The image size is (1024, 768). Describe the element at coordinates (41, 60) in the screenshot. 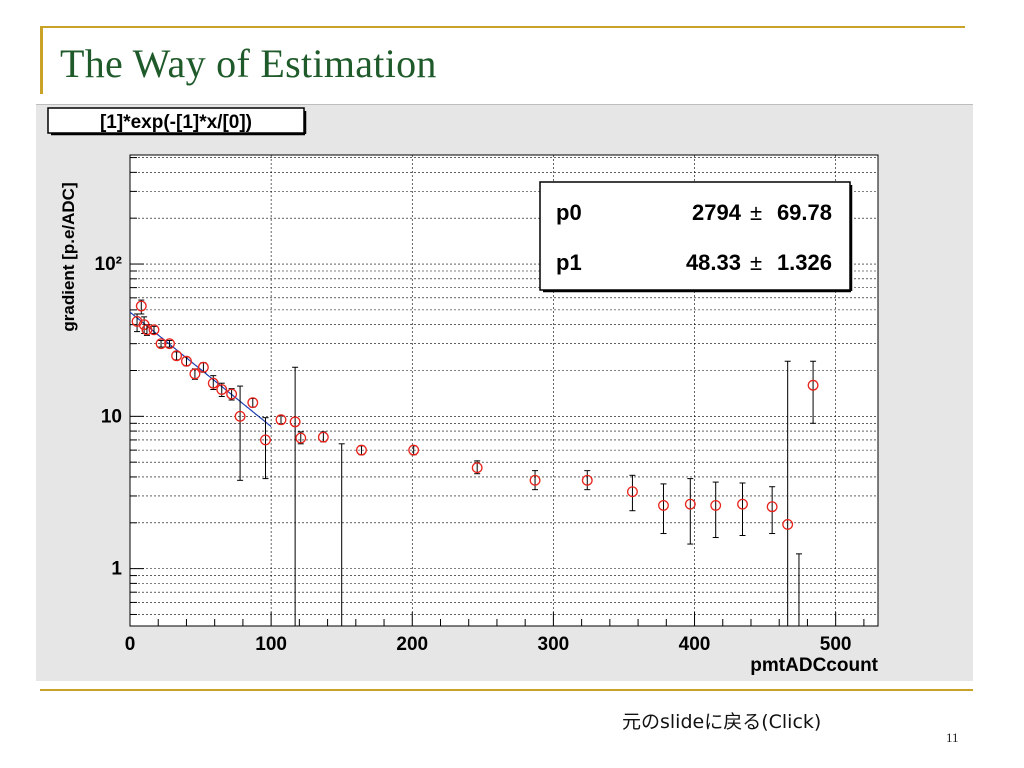

I see `title-accent-bar` at that location.